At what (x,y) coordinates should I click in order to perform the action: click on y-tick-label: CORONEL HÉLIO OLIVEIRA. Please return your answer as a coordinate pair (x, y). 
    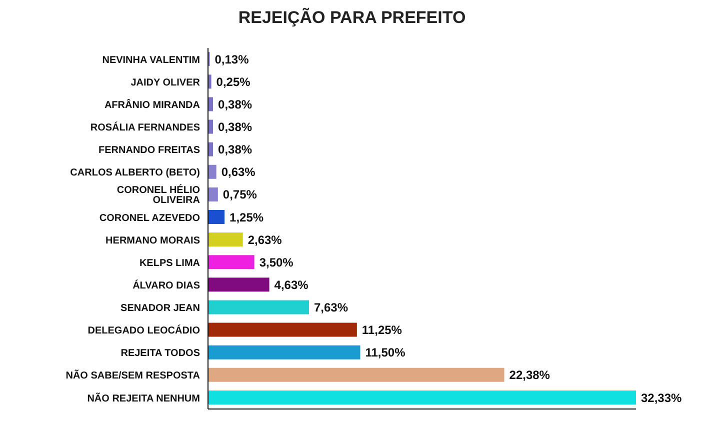
    Looking at the image, I should click on (158, 195).